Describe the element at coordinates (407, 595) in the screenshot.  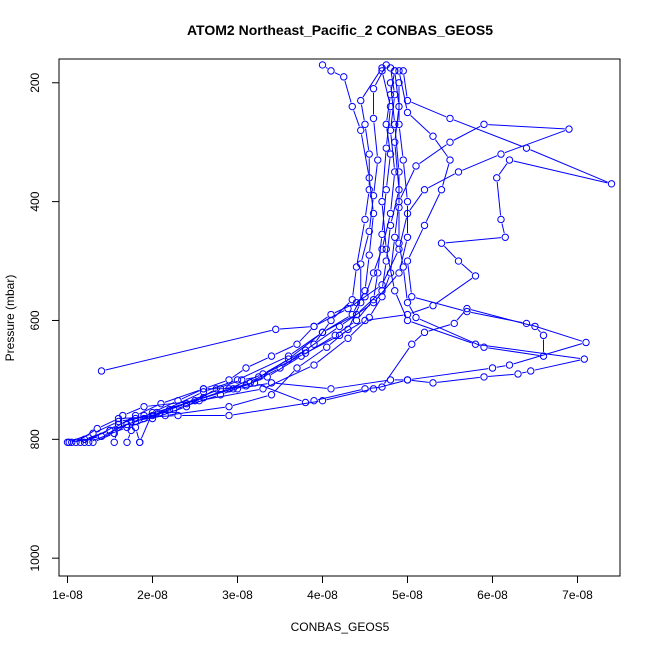
I see `x-tick-label: 5e-08` at that location.